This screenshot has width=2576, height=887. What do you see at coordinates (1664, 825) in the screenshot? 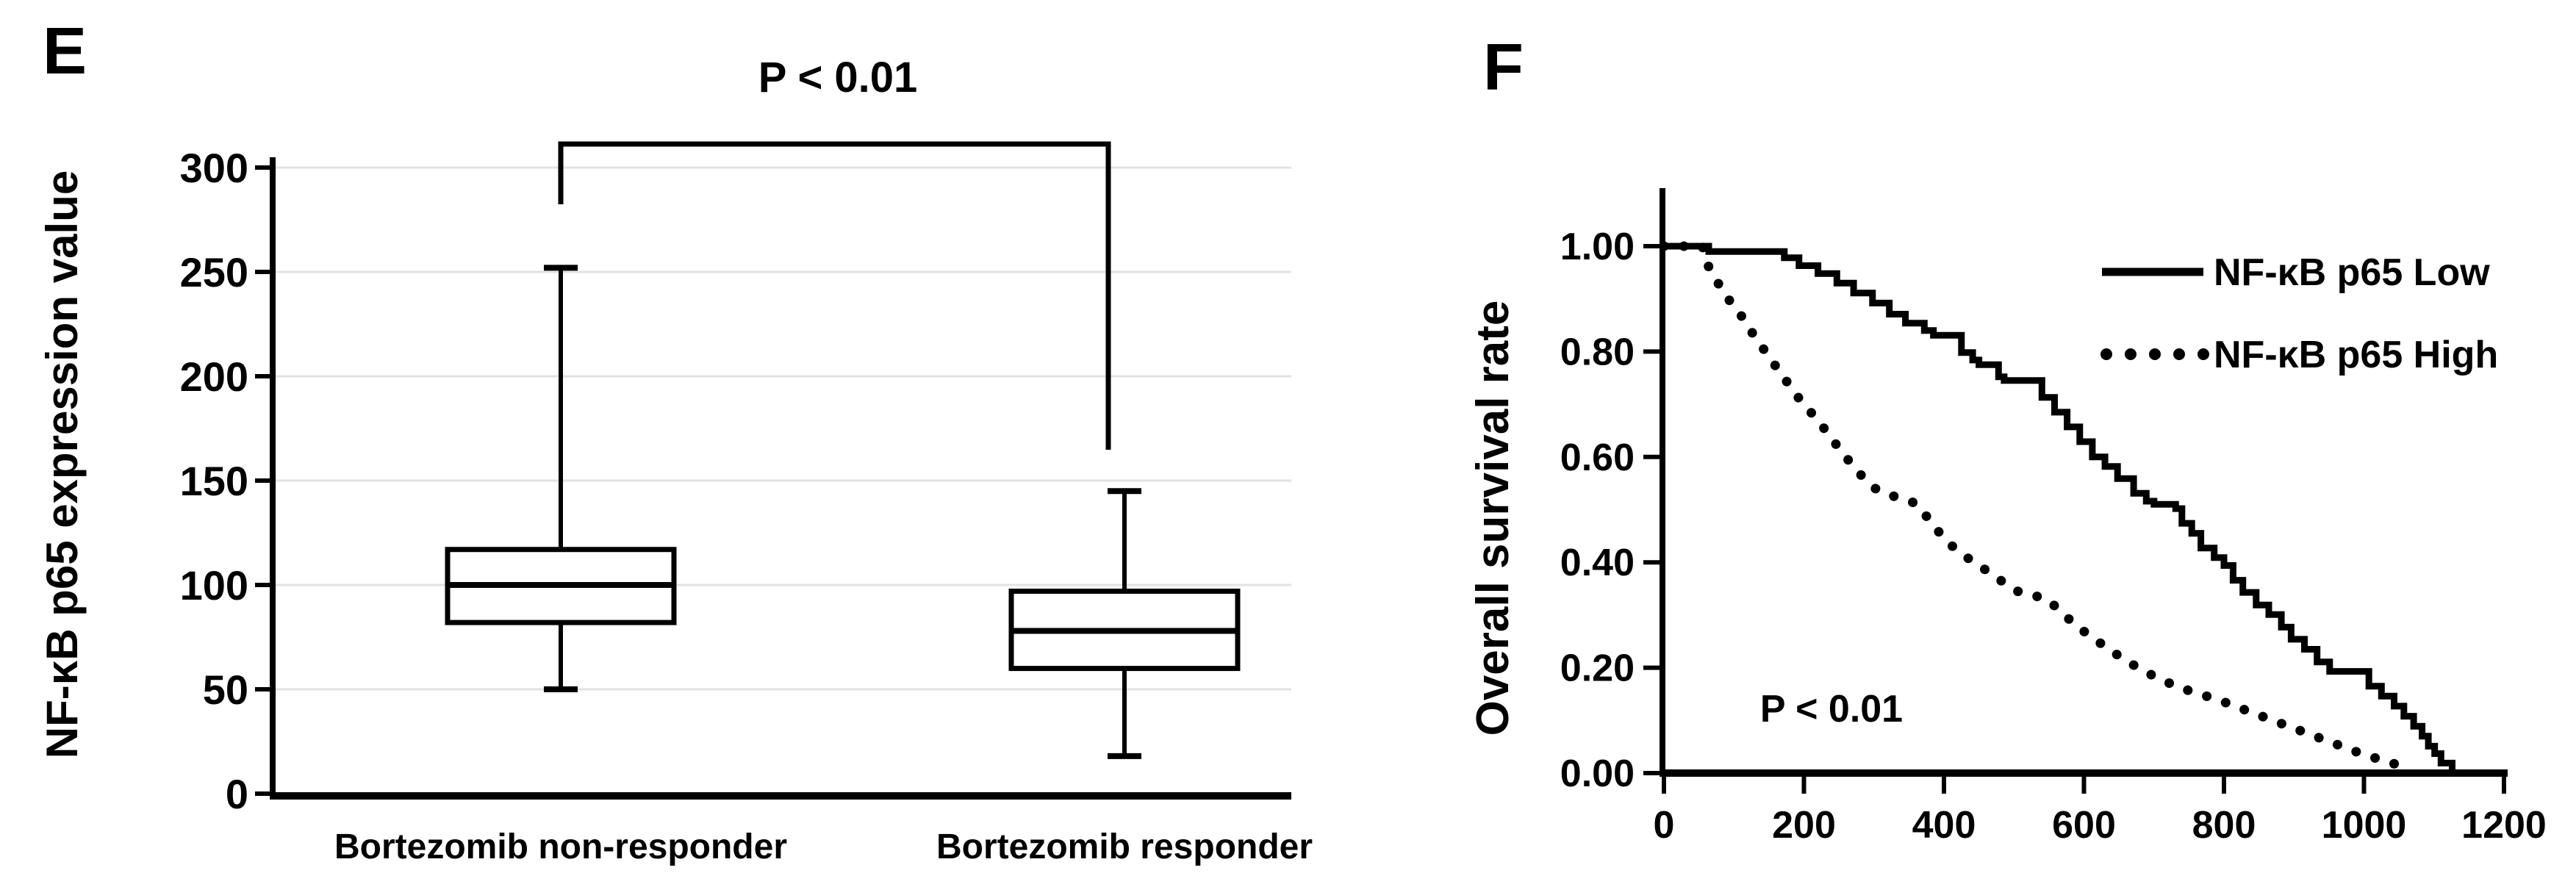
I see `x-tick-label-F-0: 0` at bounding box center [1664, 825].